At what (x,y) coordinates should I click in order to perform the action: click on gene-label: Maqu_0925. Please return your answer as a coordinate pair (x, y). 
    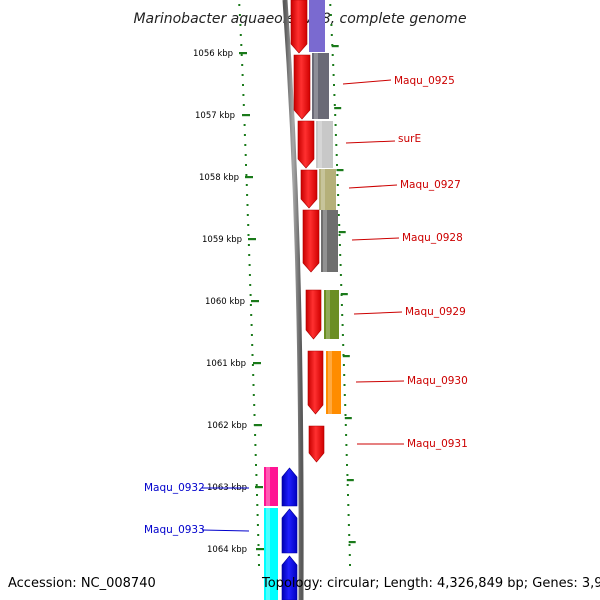
    Looking at the image, I should click on (424, 81).